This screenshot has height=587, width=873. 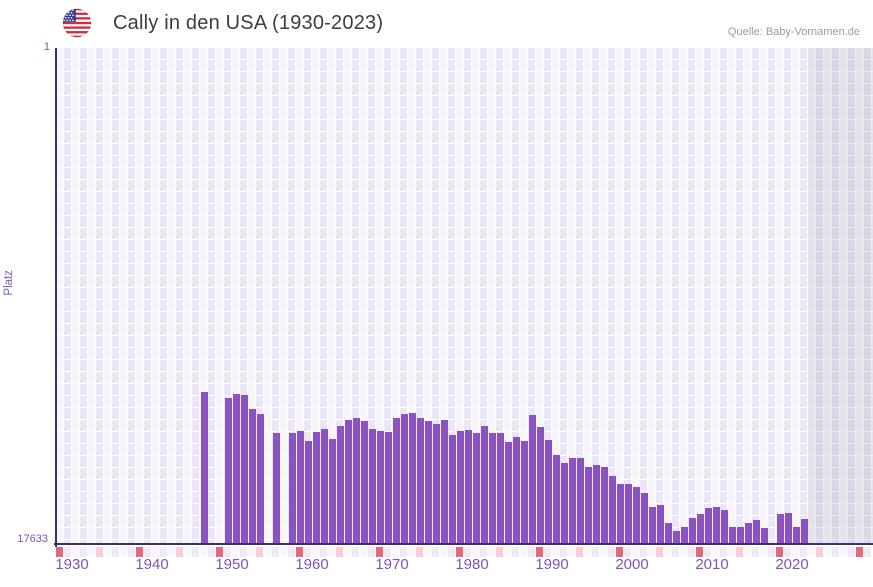 What do you see at coordinates (516, 490) in the screenshot?
I see `rank-bar-1987` at bounding box center [516, 490].